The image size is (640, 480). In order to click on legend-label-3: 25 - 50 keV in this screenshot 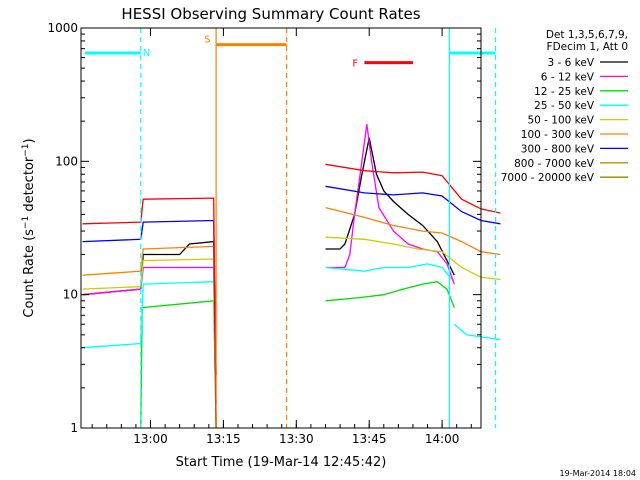, I will do `click(564, 106)`.